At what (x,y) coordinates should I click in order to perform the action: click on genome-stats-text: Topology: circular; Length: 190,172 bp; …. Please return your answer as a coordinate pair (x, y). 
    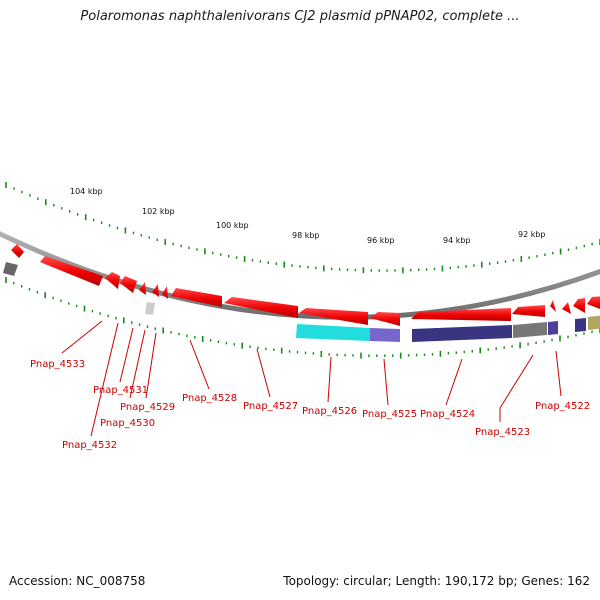
    Looking at the image, I should click on (436, 581).